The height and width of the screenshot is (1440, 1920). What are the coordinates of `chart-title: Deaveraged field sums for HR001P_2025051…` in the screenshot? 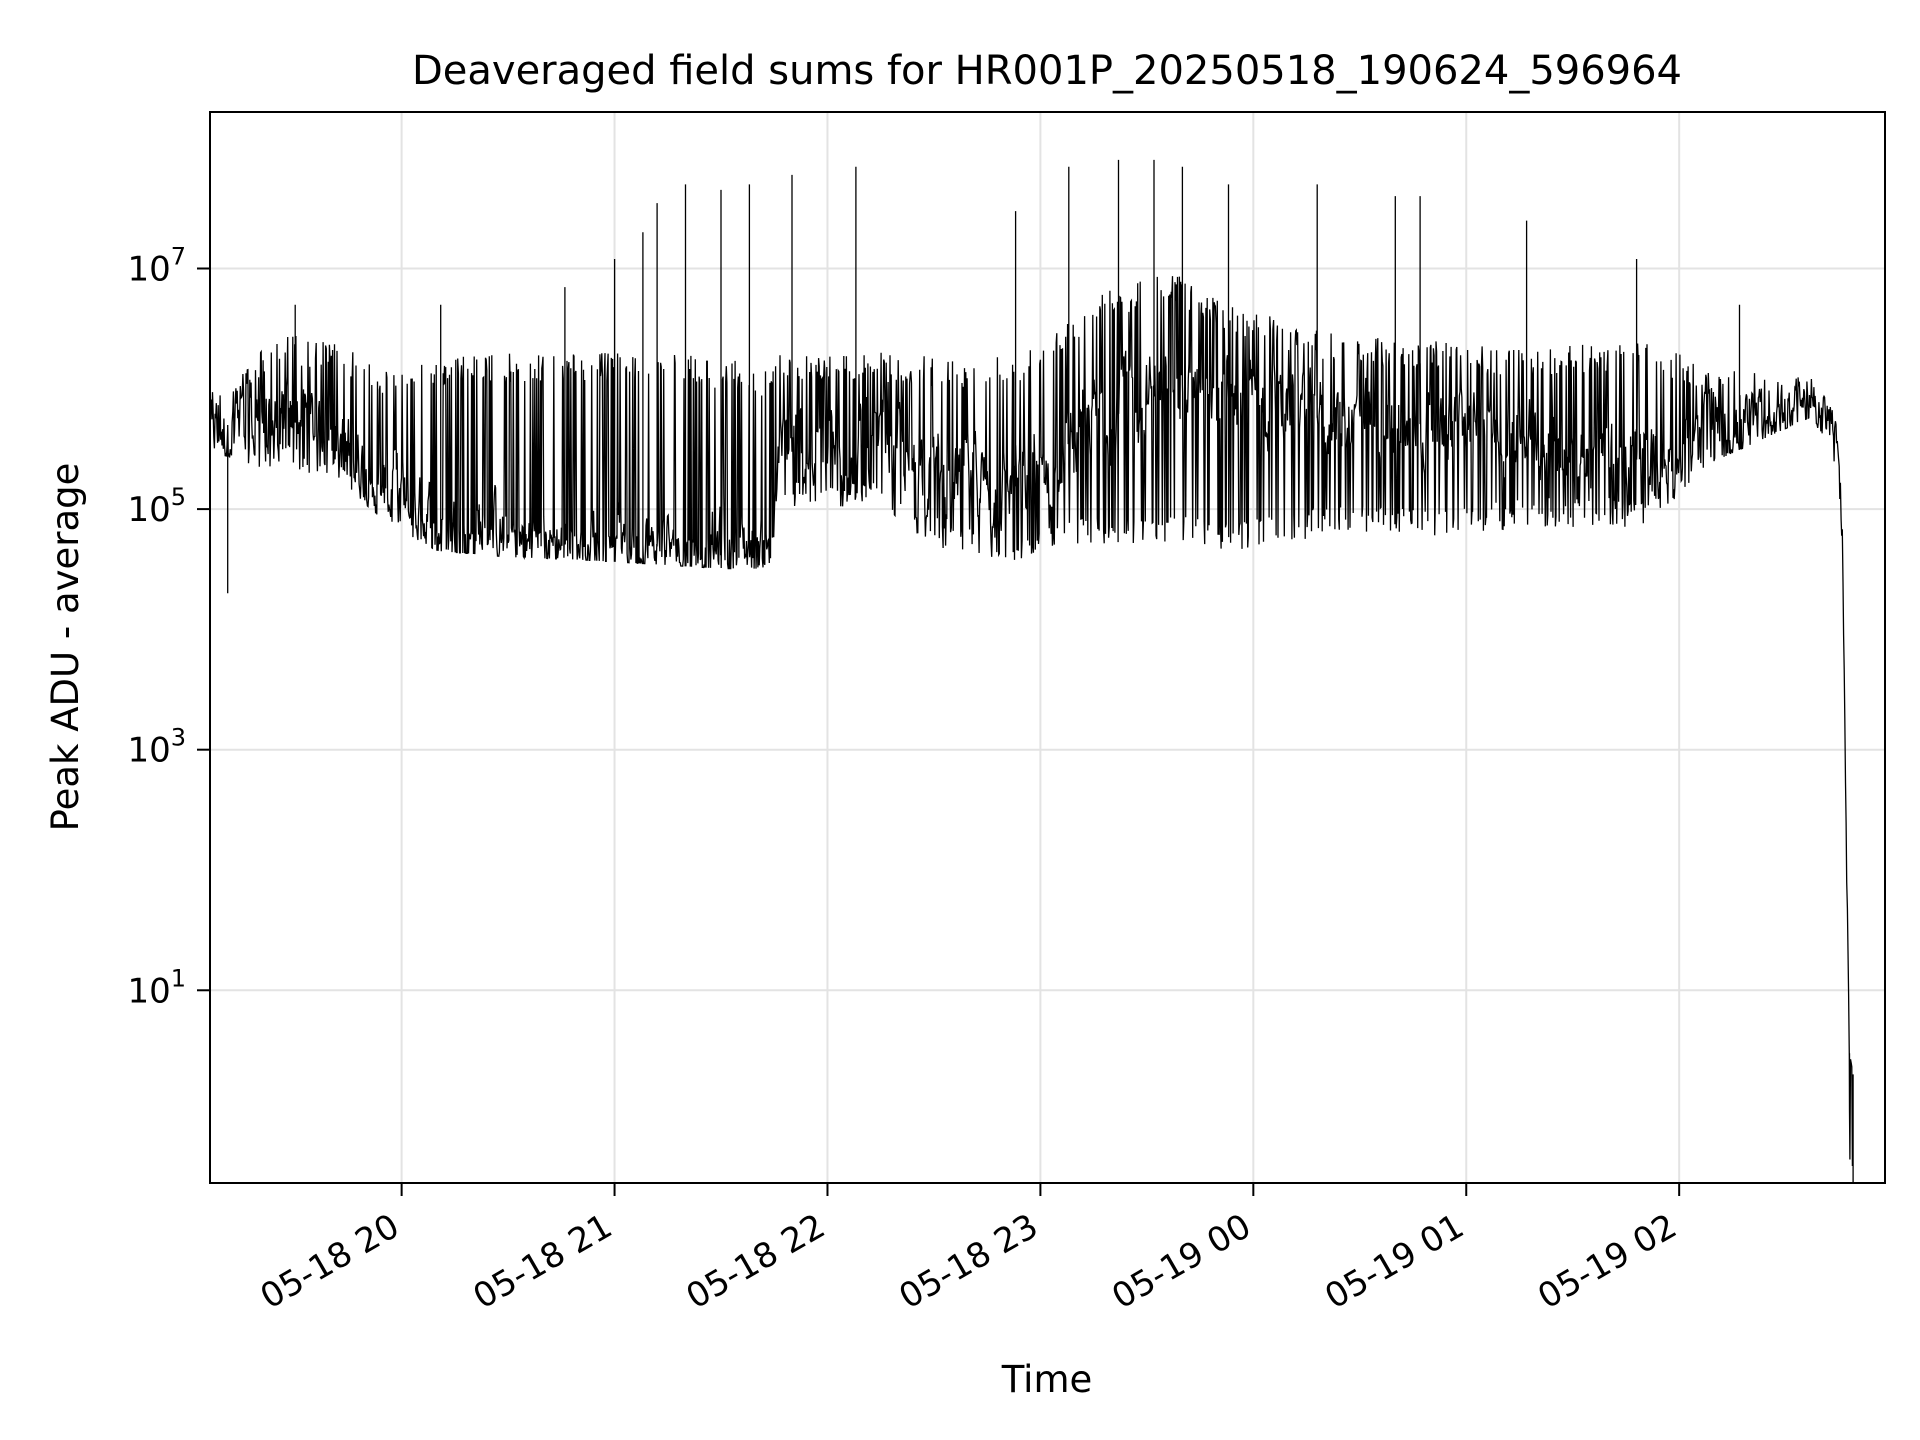 It's located at (1047, 71).